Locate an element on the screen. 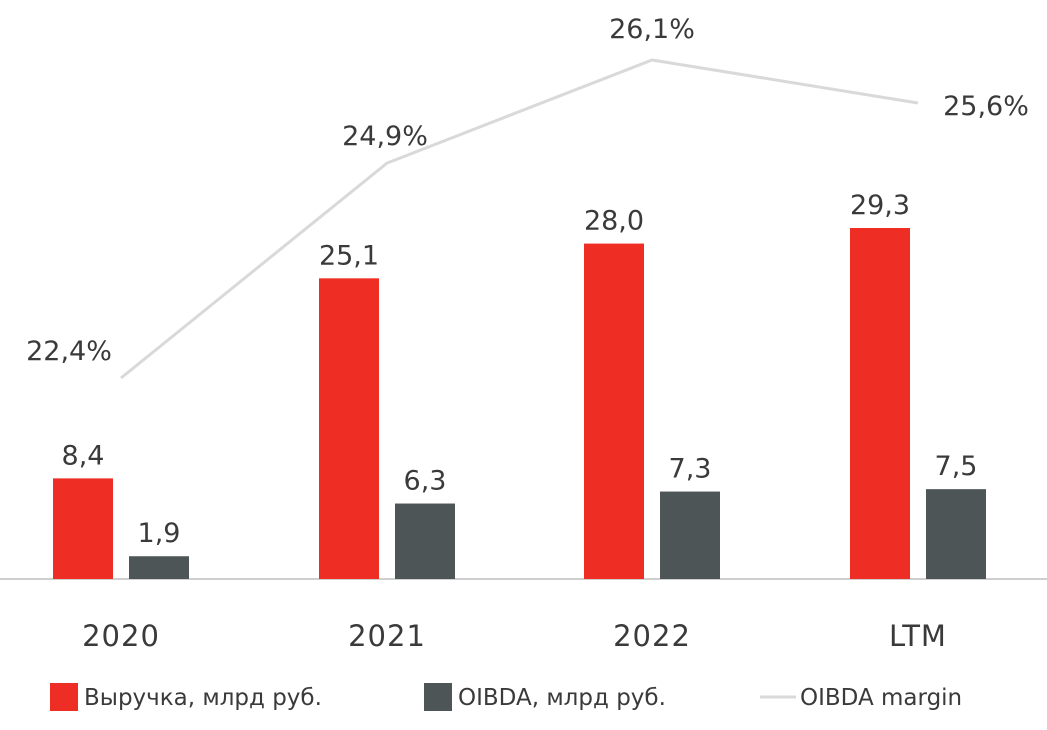  legend-label-margin: OIBDA margin is located at coordinates (881, 698).